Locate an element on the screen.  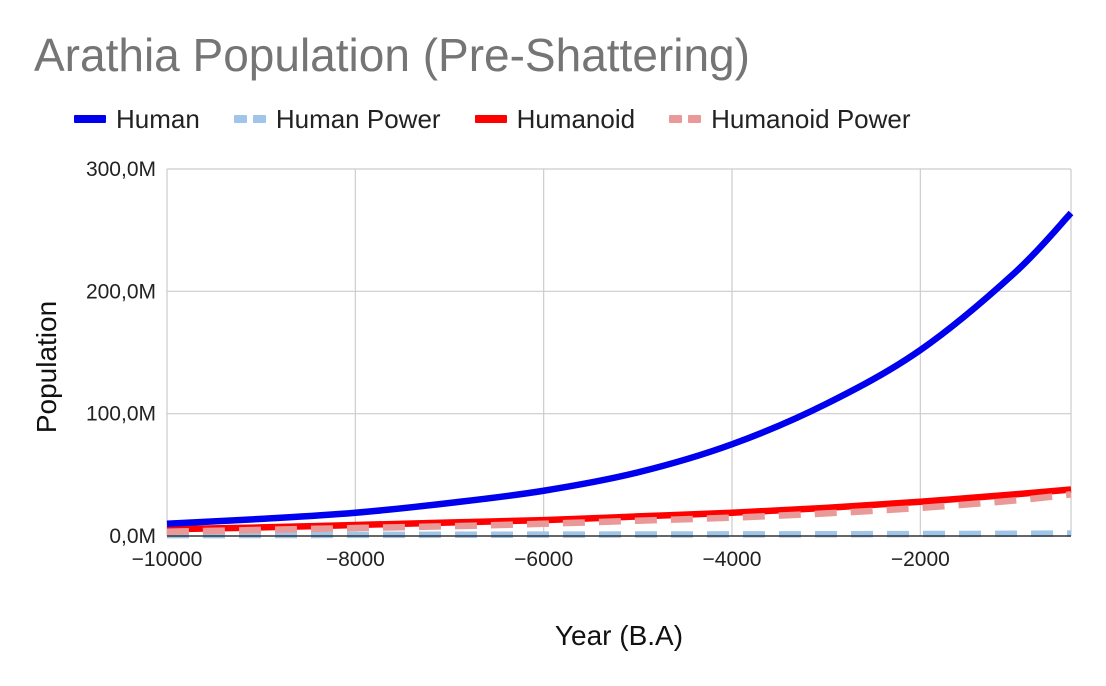
x-axis-title: Year (B.A) is located at coordinates (619, 635).